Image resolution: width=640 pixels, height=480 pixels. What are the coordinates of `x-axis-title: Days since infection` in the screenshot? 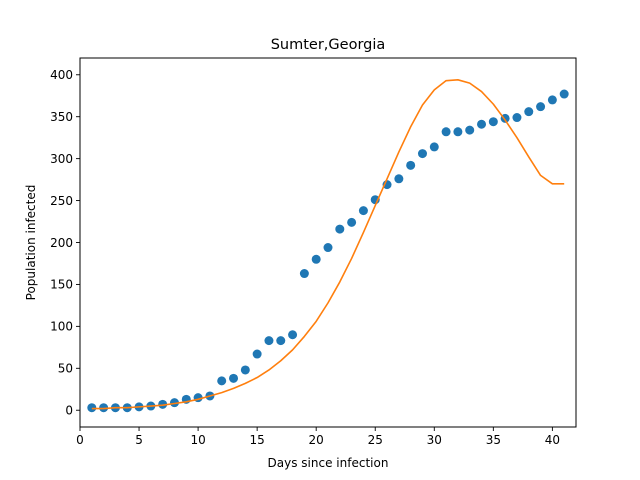 It's located at (328, 463).